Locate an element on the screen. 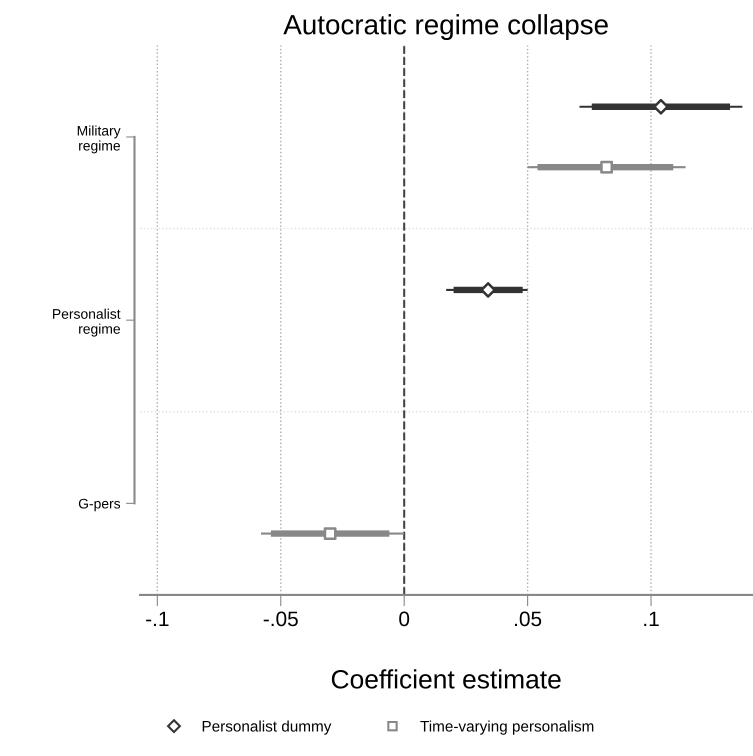 This screenshot has height=756, width=753. x-tick-label: .05 is located at coordinates (528, 618).